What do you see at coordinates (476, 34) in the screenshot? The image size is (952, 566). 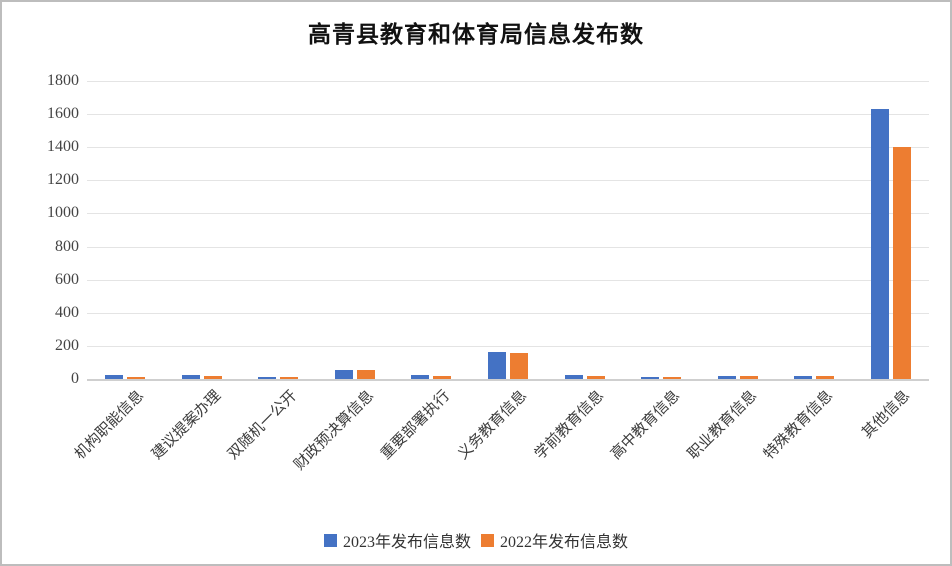 I see `chart-title: 高青县教育和体育局信息发布数` at bounding box center [476, 34].